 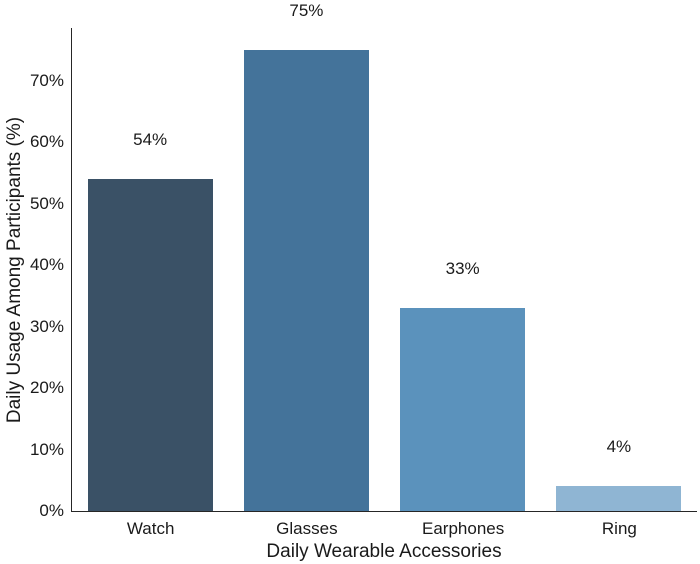 I want to click on bar-earphones, so click(x=463, y=409).